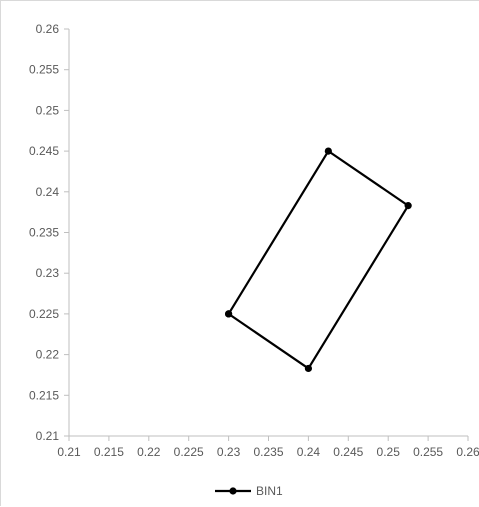  Describe the element at coordinates (48, 273) in the screenshot. I see `y-tick-label: 0.23` at that location.